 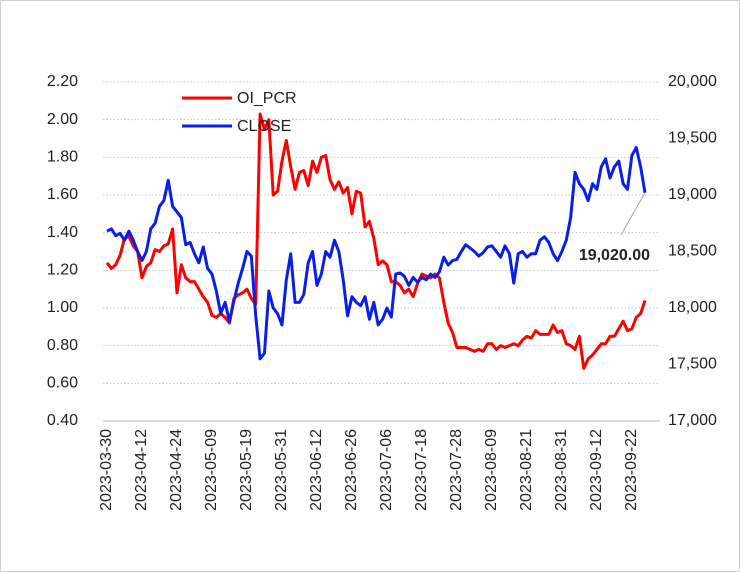 What do you see at coordinates (491, 470) in the screenshot?
I see `x-tick-label: 2023-08-09` at bounding box center [491, 470].